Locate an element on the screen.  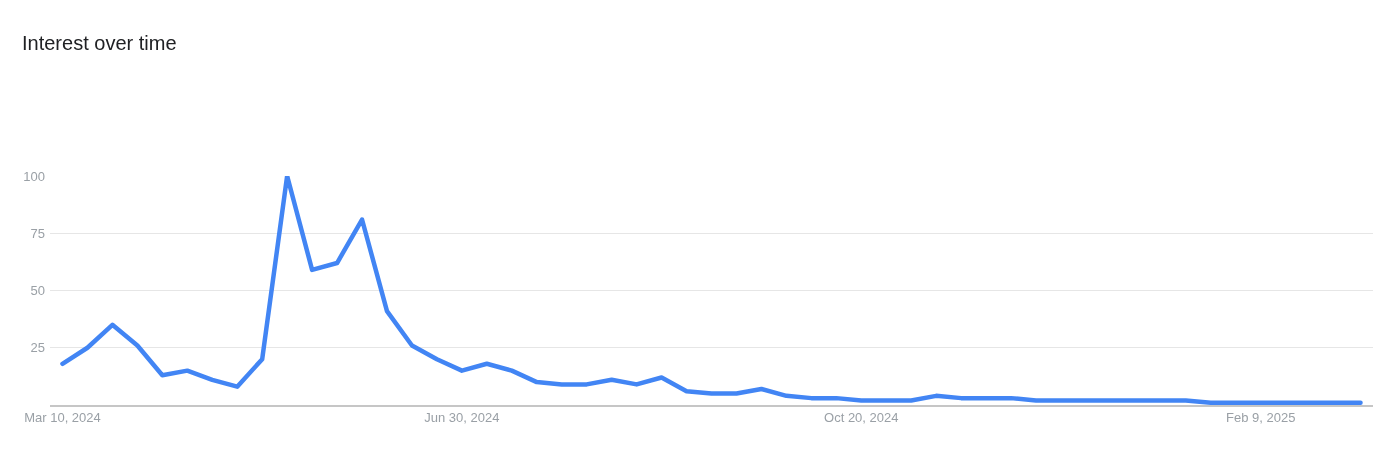
chart-title: Interest over time is located at coordinates (99, 43).